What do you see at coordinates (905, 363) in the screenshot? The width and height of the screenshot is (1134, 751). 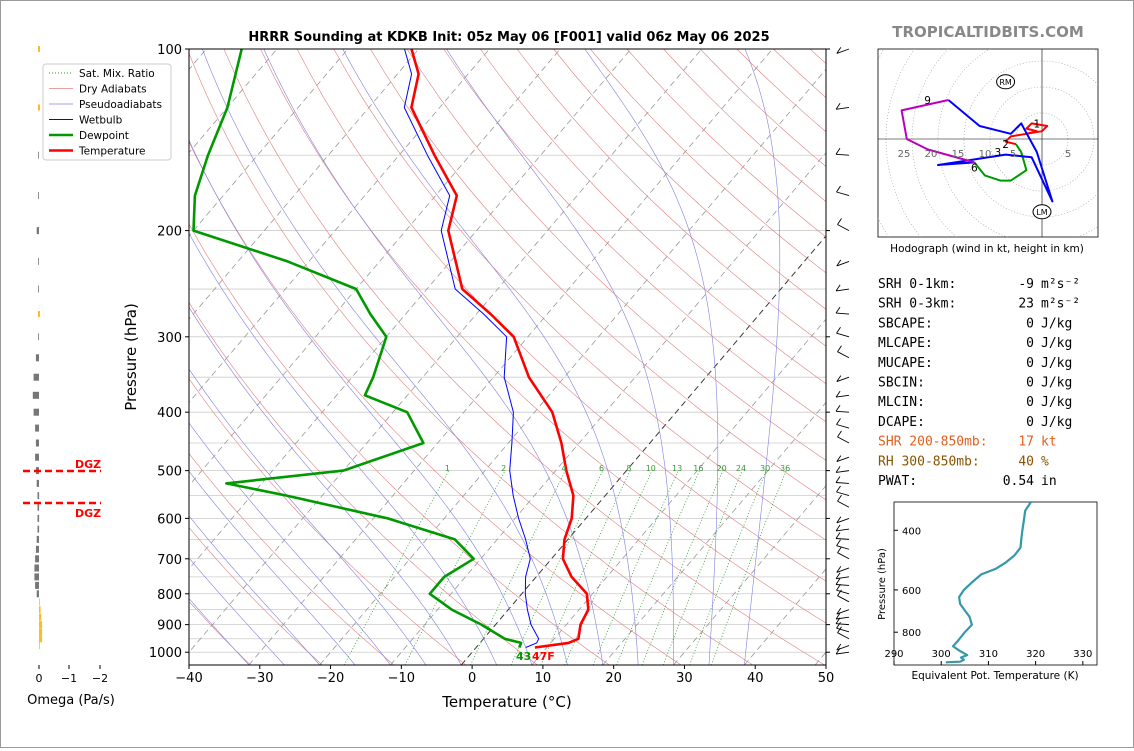 I see `parameter-label: MUCAPE:` at bounding box center [905, 363].